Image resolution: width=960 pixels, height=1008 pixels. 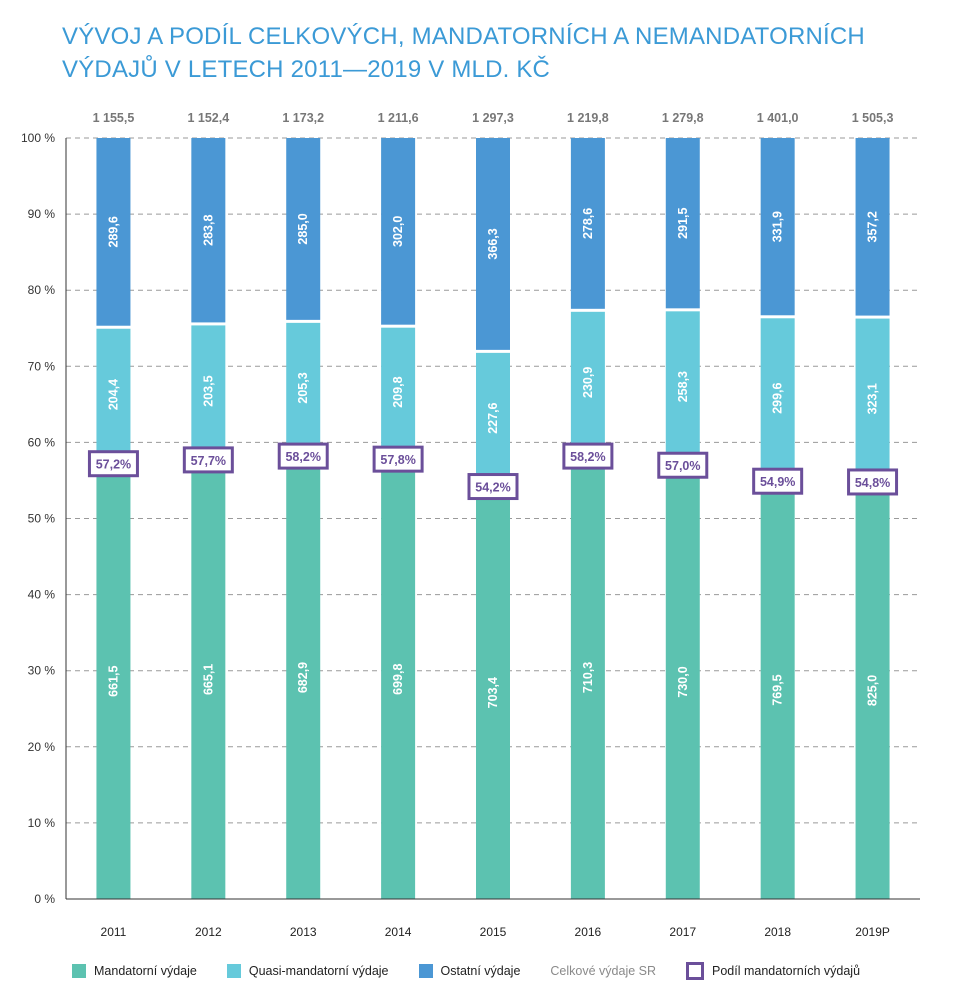 I want to click on bar-group: 665,1 203,5 283,8 1 152,4 57,7%, so click(x=208, y=505).